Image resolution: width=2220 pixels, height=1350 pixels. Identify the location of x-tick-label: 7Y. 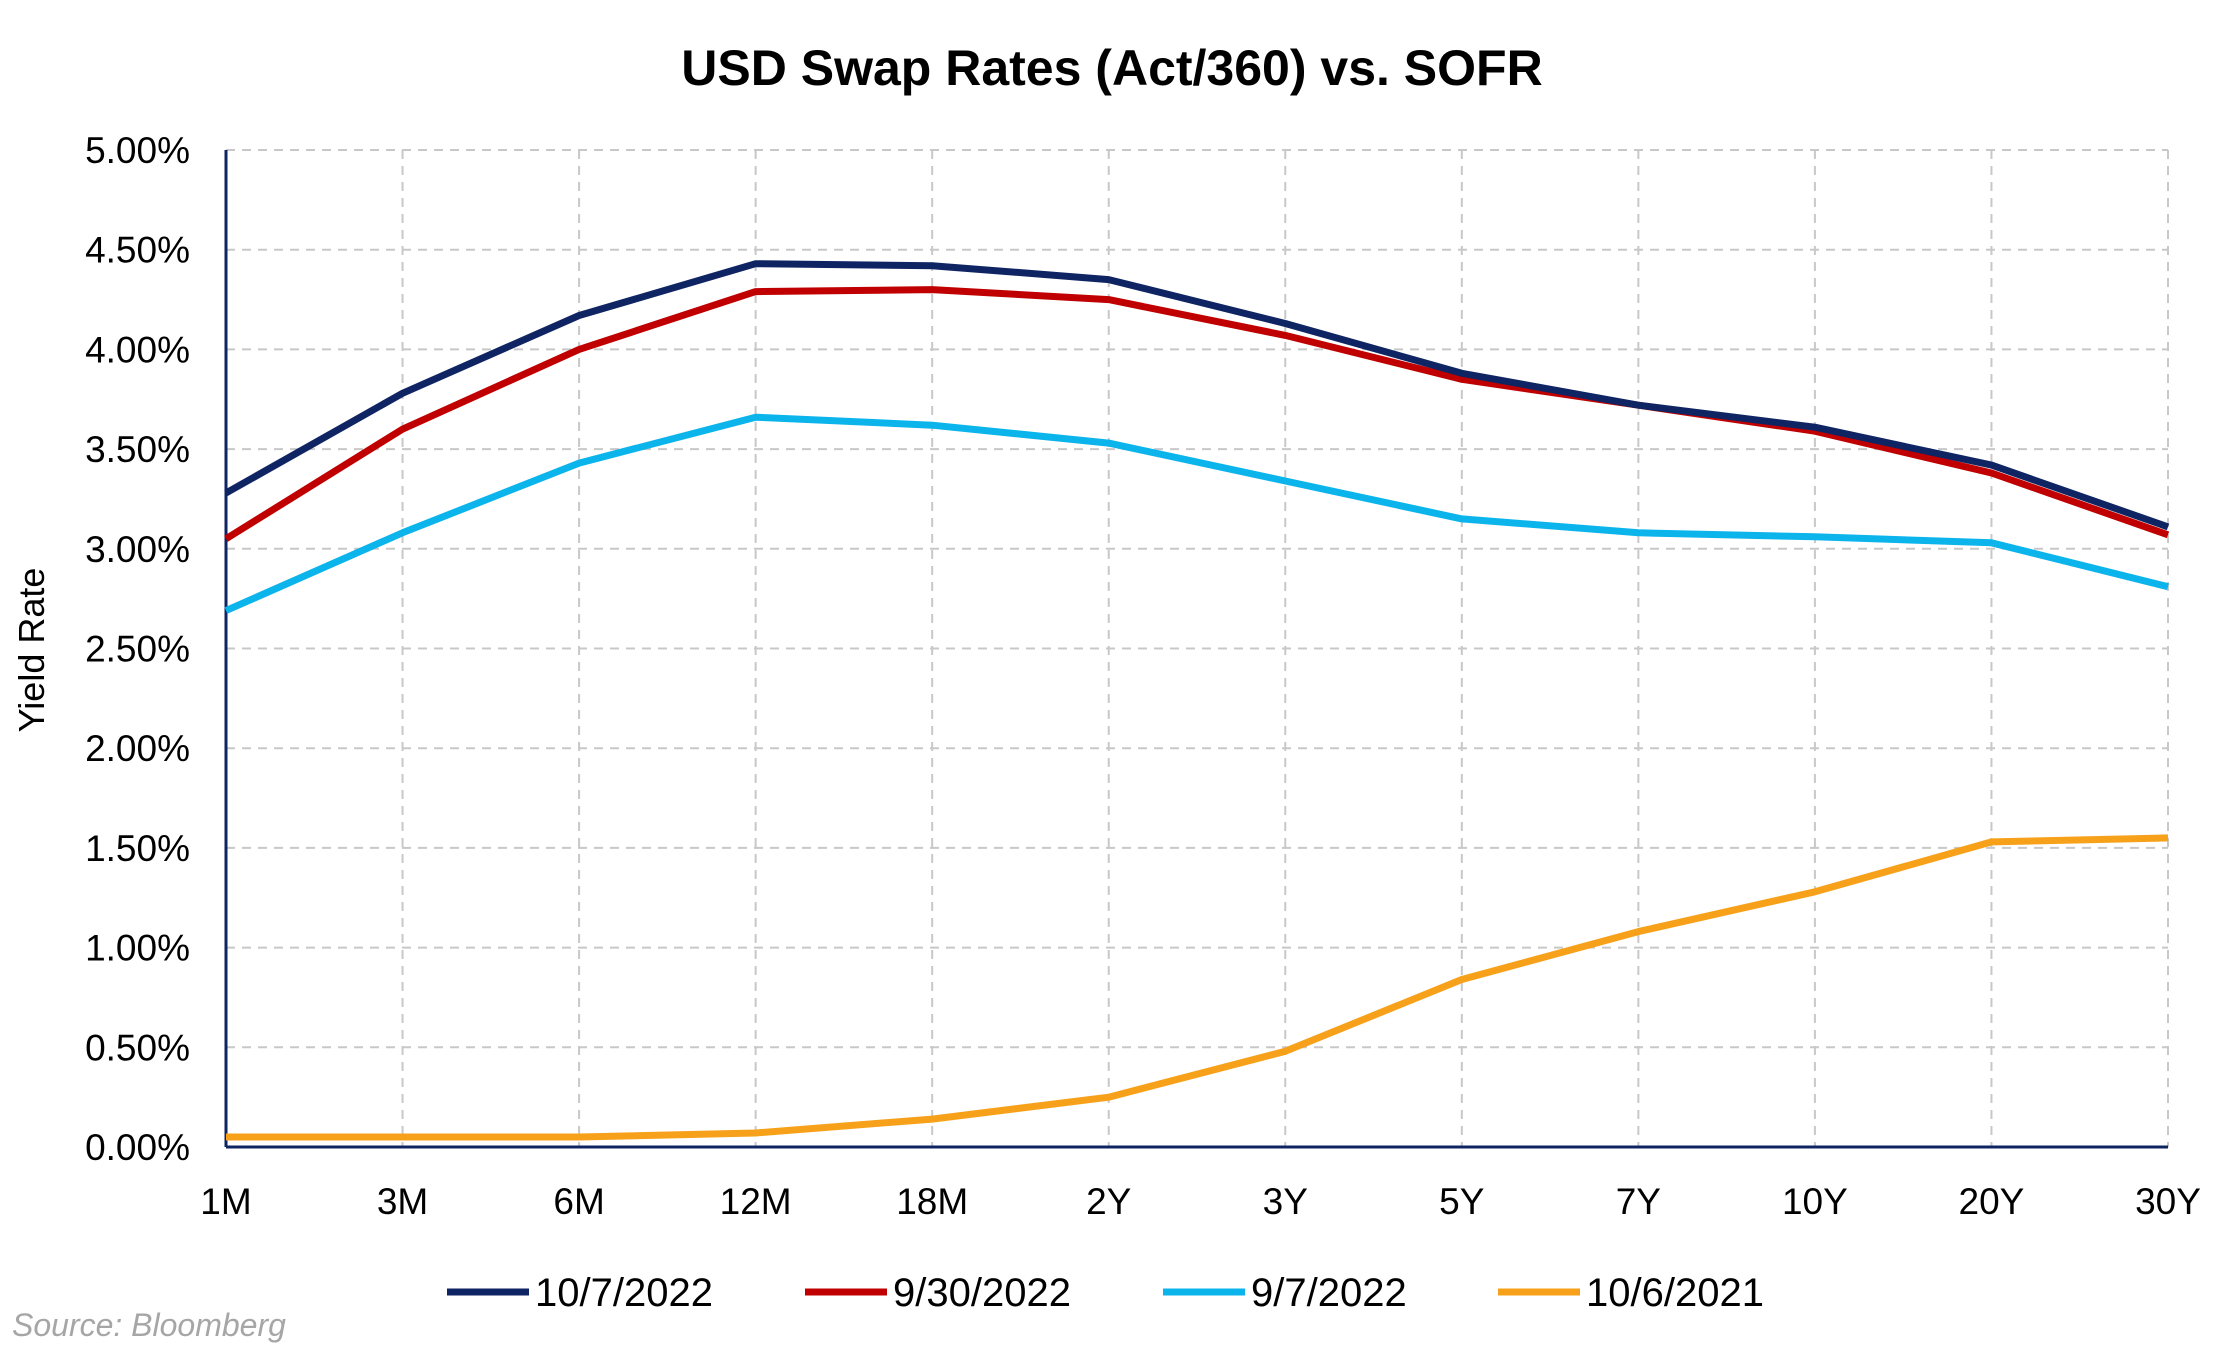
(1638, 1201).